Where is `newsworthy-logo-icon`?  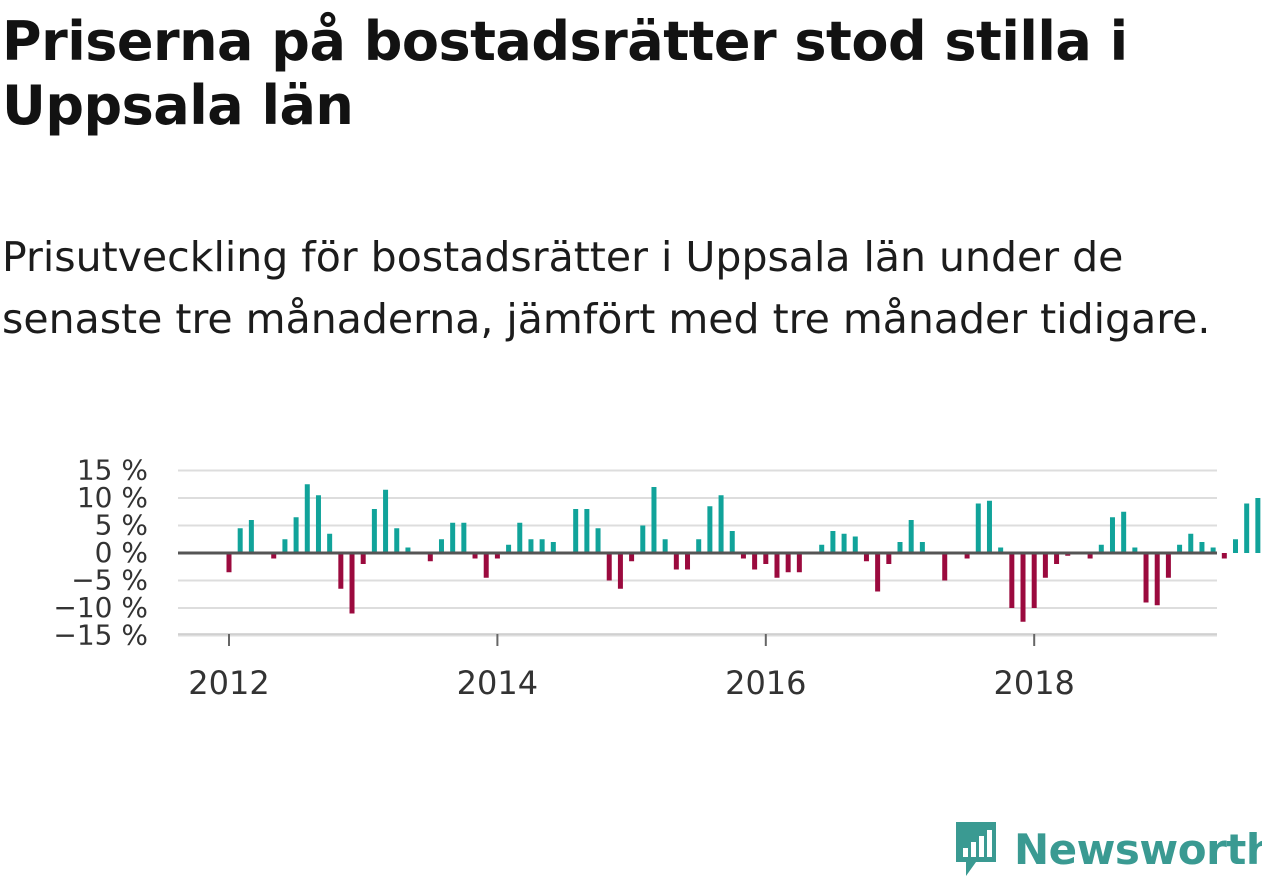 newsworthy-logo-icon is located at coordinates (976, 849).